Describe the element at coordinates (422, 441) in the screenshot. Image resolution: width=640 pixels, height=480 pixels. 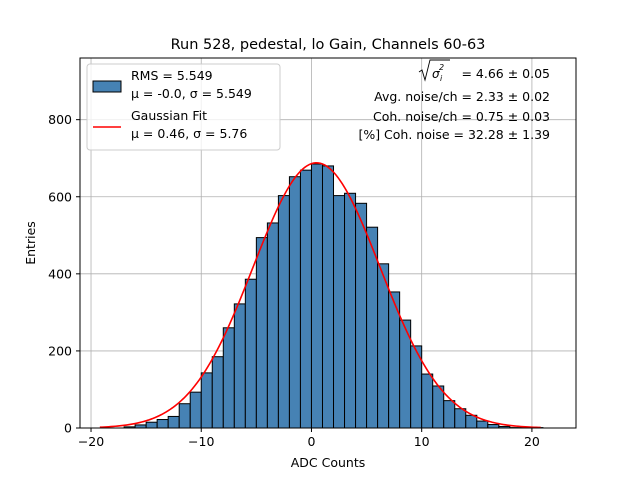
I see `x-tick-label: 10` at that location.